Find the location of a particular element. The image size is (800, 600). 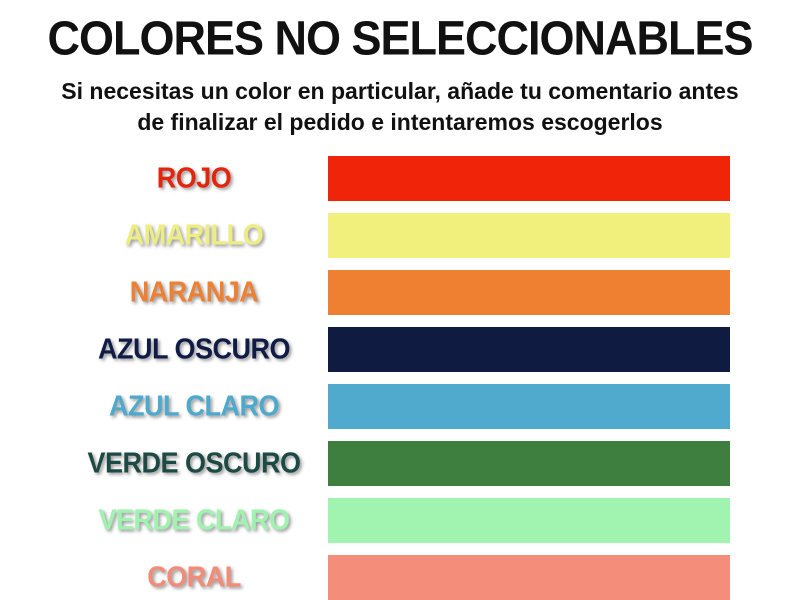

color-label: VERDE OSCURO is located at coordinates (194, 463).